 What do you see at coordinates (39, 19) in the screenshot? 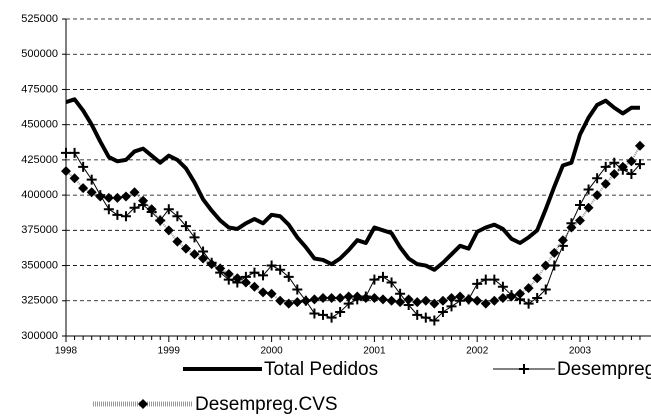
I see `y-tick-label: 525000` at bounding box center [39, 19].